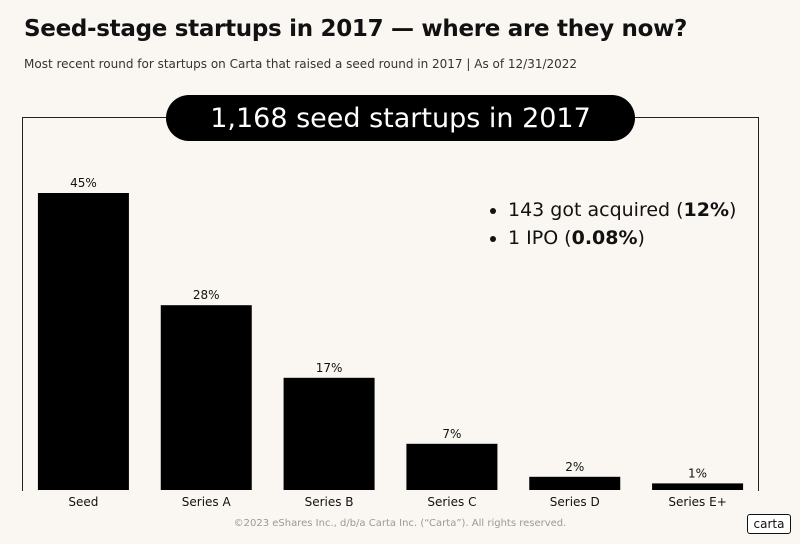  What do you see at coordinates (697, 473) in the screenshot?
I see `data-label-series-e: 1%` at bounding box center [697, 473].